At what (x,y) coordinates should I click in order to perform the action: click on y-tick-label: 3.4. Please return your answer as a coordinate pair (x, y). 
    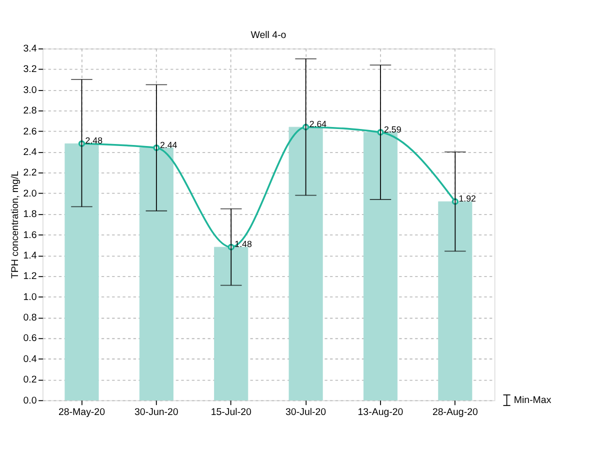
    Looking at the image, I should click on (30, 49).